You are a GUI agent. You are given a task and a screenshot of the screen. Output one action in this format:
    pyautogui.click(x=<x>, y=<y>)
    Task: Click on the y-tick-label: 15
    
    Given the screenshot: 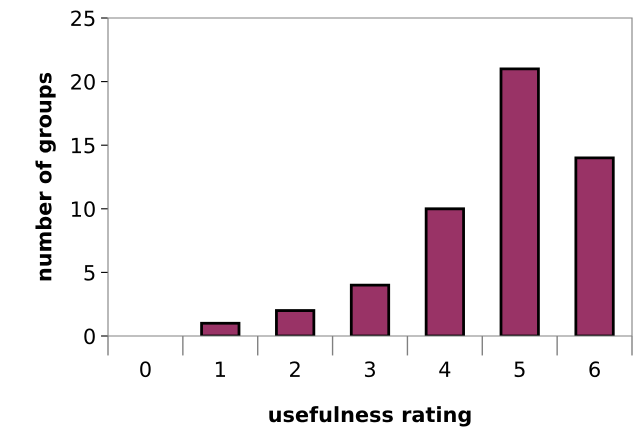 What is the action you would take?
    pyautogui.click(x=83, y=146)
    